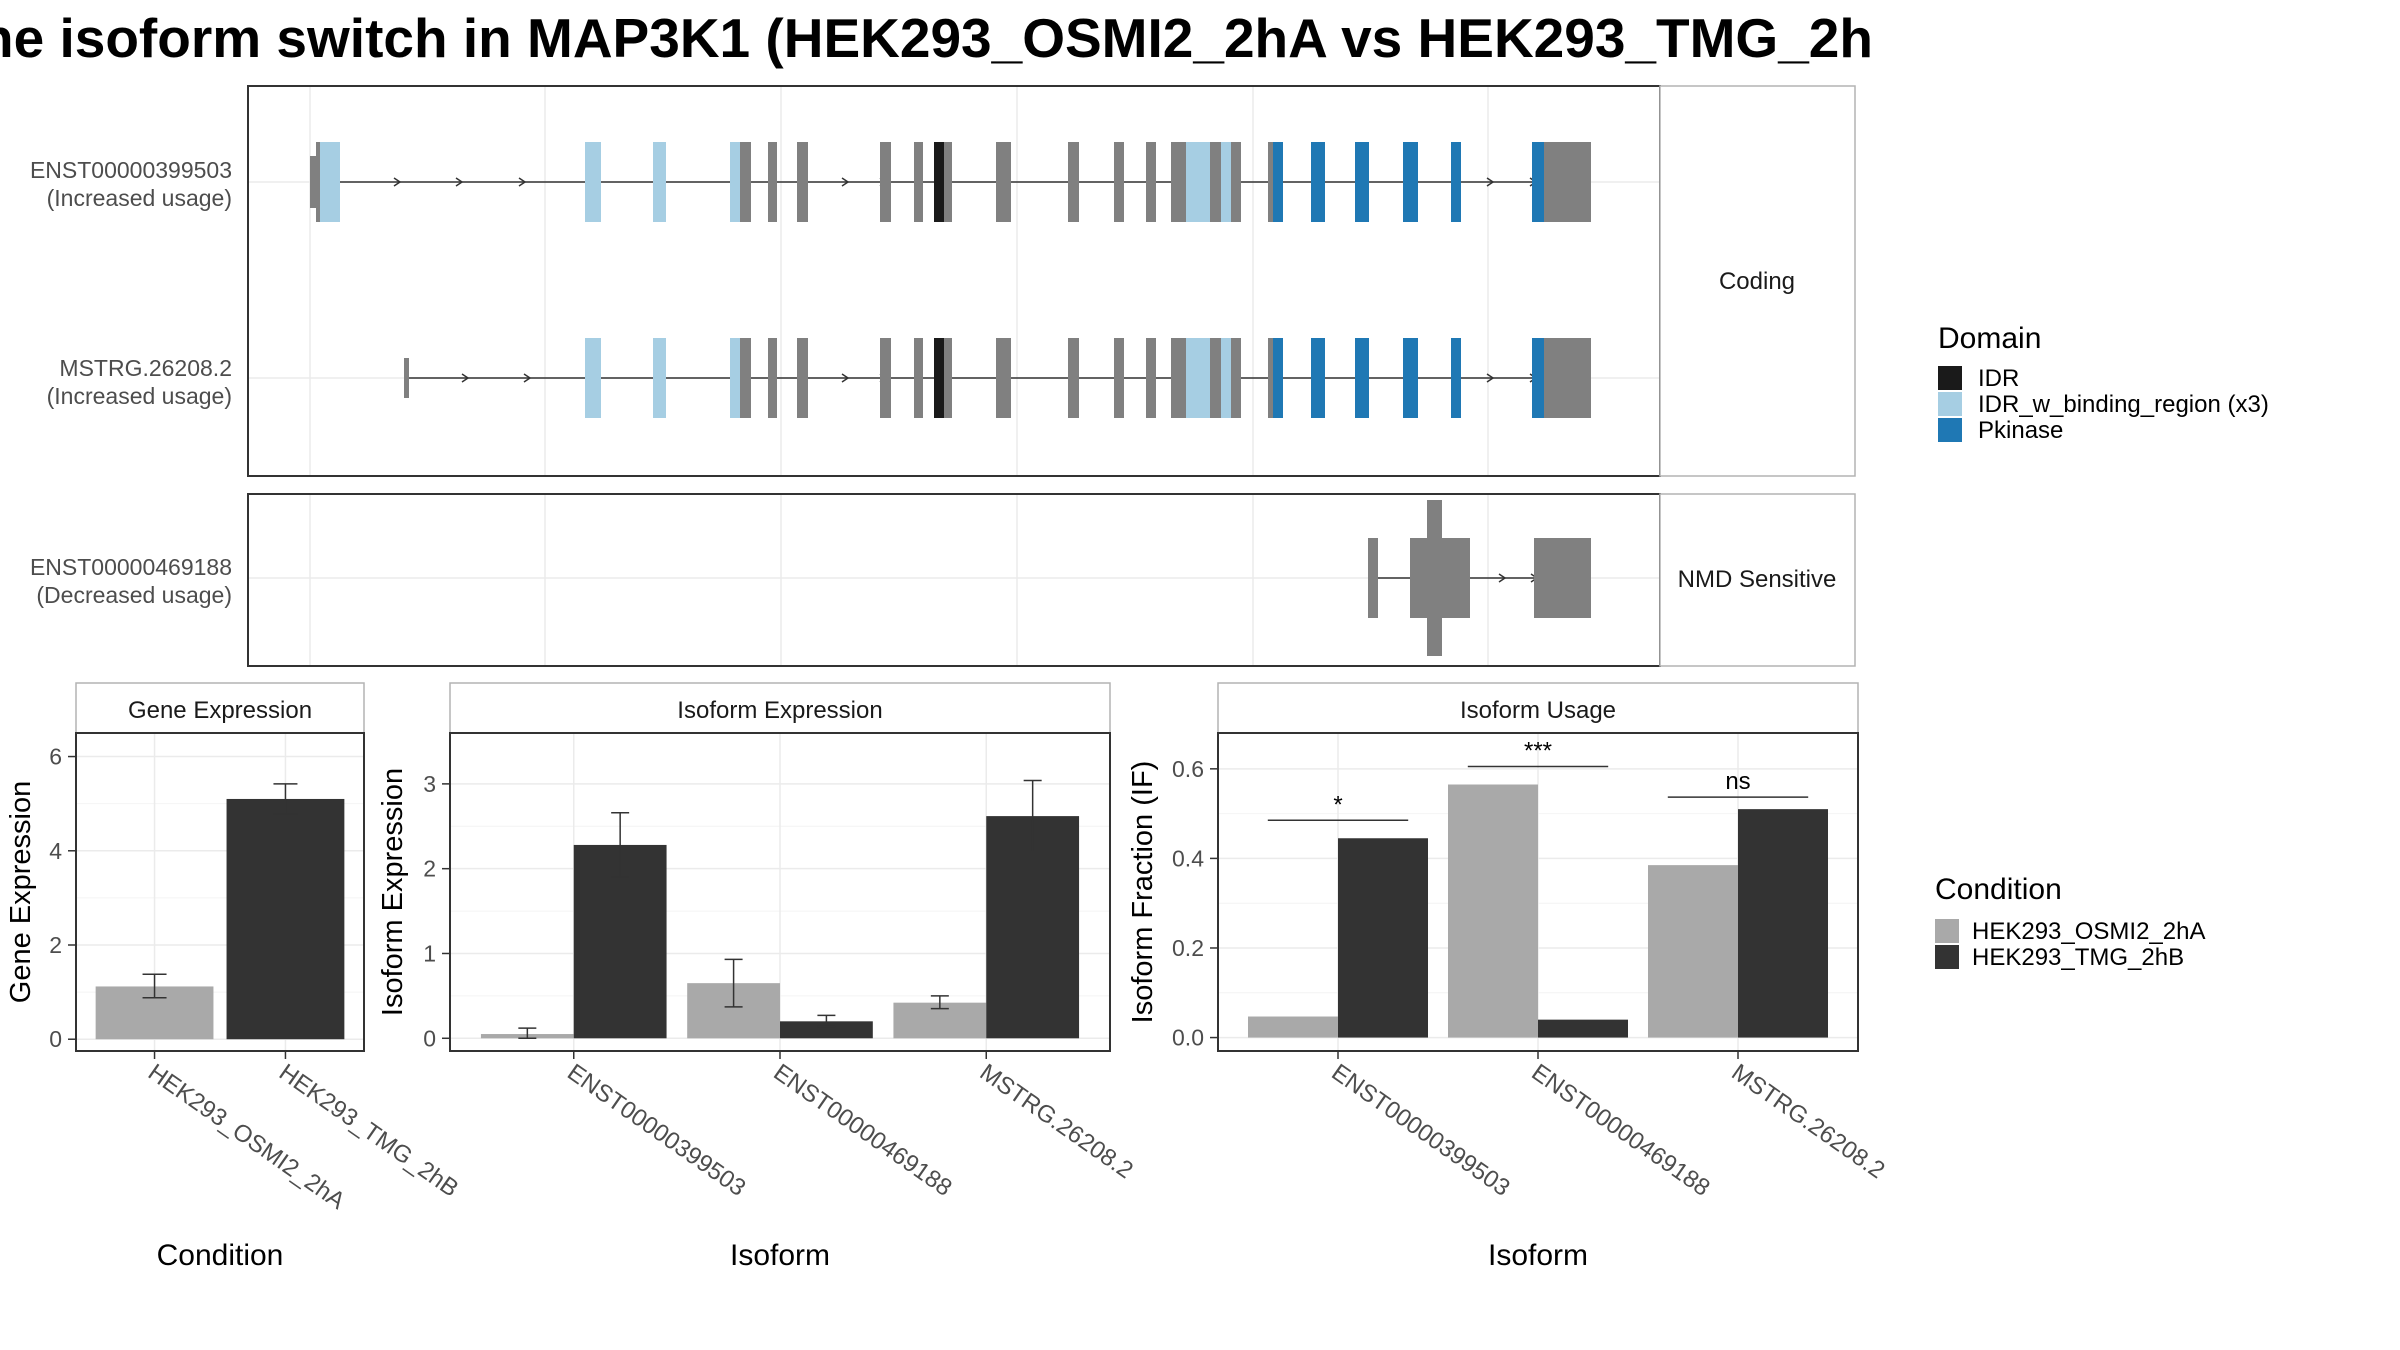 The width and height of the screenshot is (2400, 1350). Describe the element at coordinates (1998, 889) in the screenshot. I see `condition-legend-title: Condition` at that location.